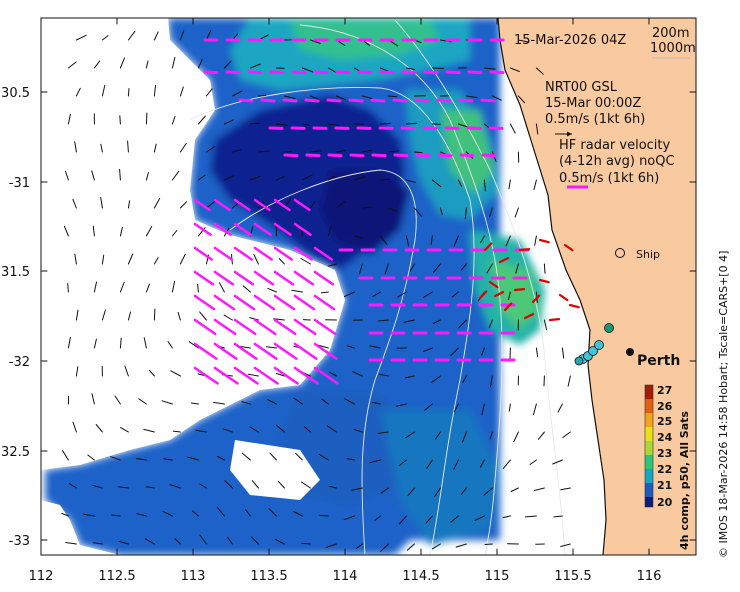 The image size is (740, 592). Describe the element at coordinates (268, 576) in the screenshot. I see `x-tick-label: 113.5` at that location.